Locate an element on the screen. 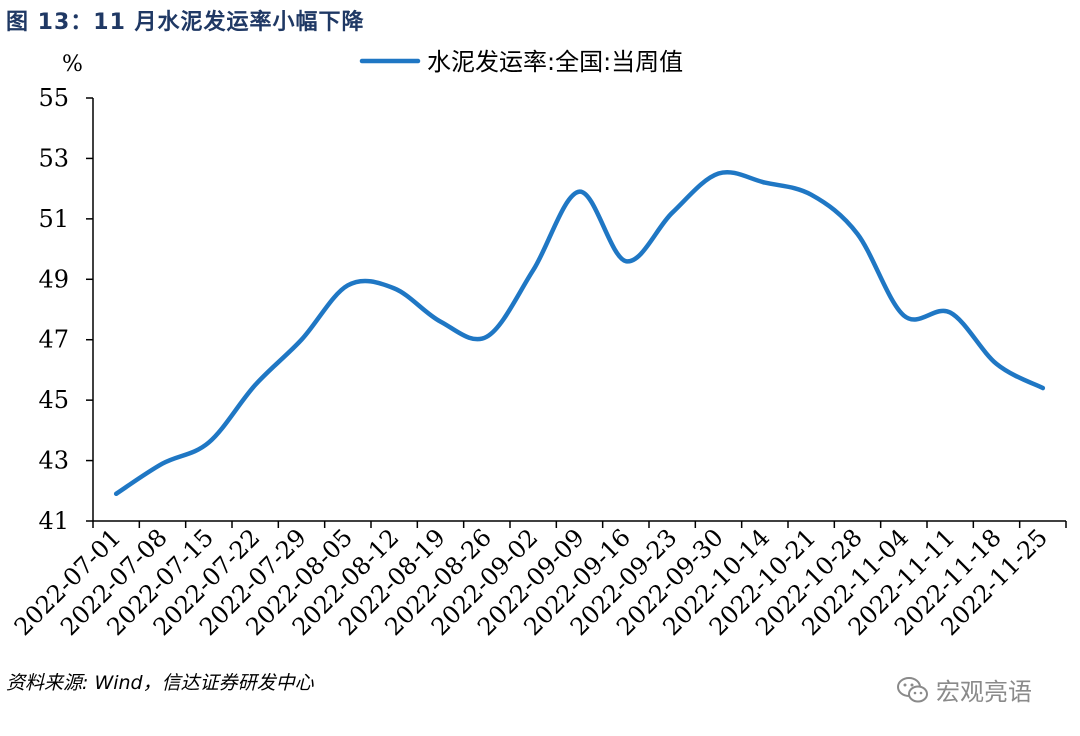  wechat-icon is located at coordinates (912, 689).